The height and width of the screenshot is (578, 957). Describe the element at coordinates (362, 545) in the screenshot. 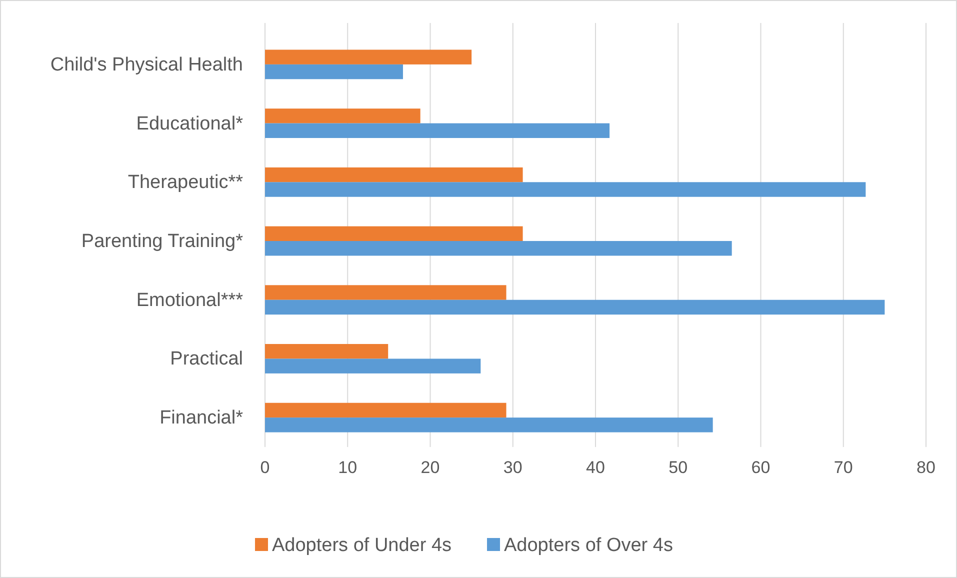

I see `legend-label: Adopters of Under 4s` at that location.